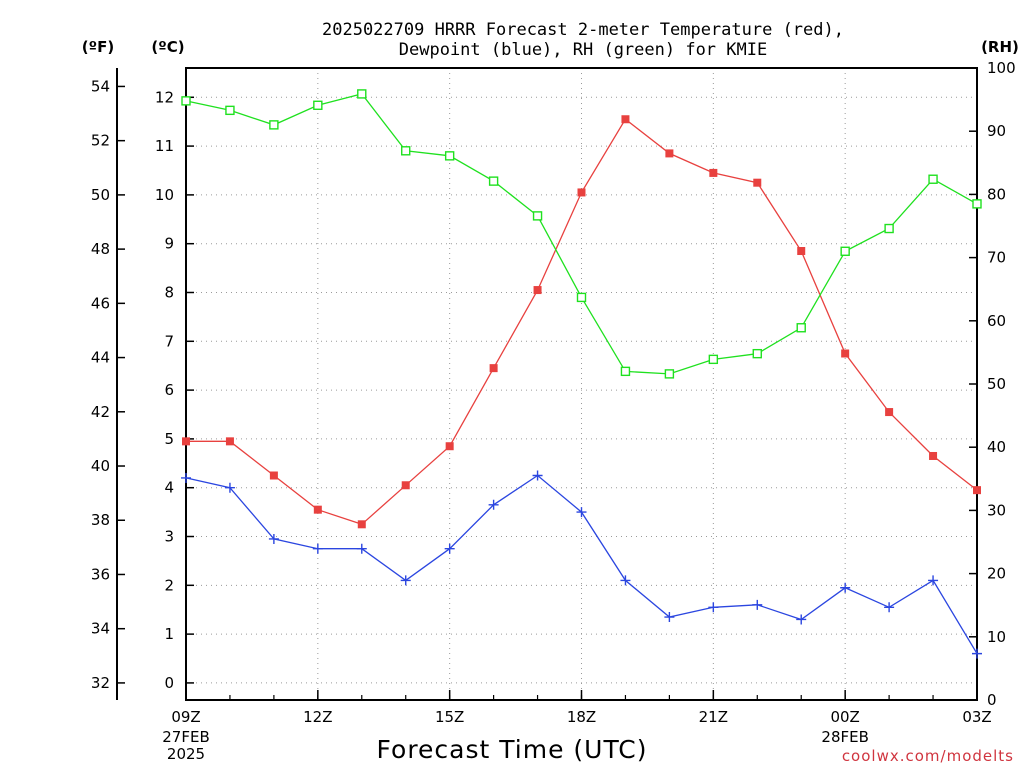  What do you see at coordinates (100, 141) in the screenshot?
I see `fahrenheit-tick-label: 52` at bounding box center [100, 141].